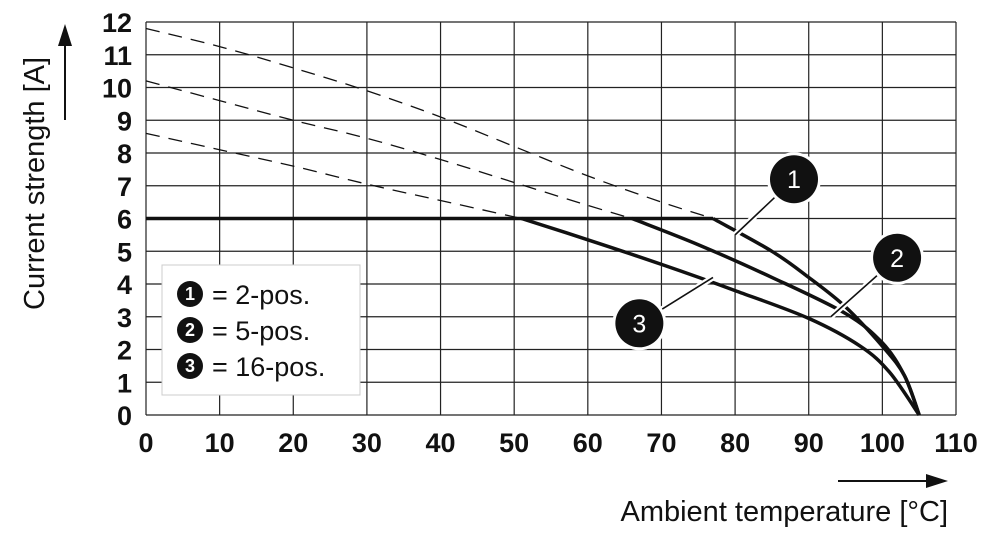 Image resolution: width=1000 pixels, height=547 pixels. What do you see at coordinates (35, 183) in the screenshot?
I see `y-axis-label: Current strength [A]` at bounding box center [35, 183].